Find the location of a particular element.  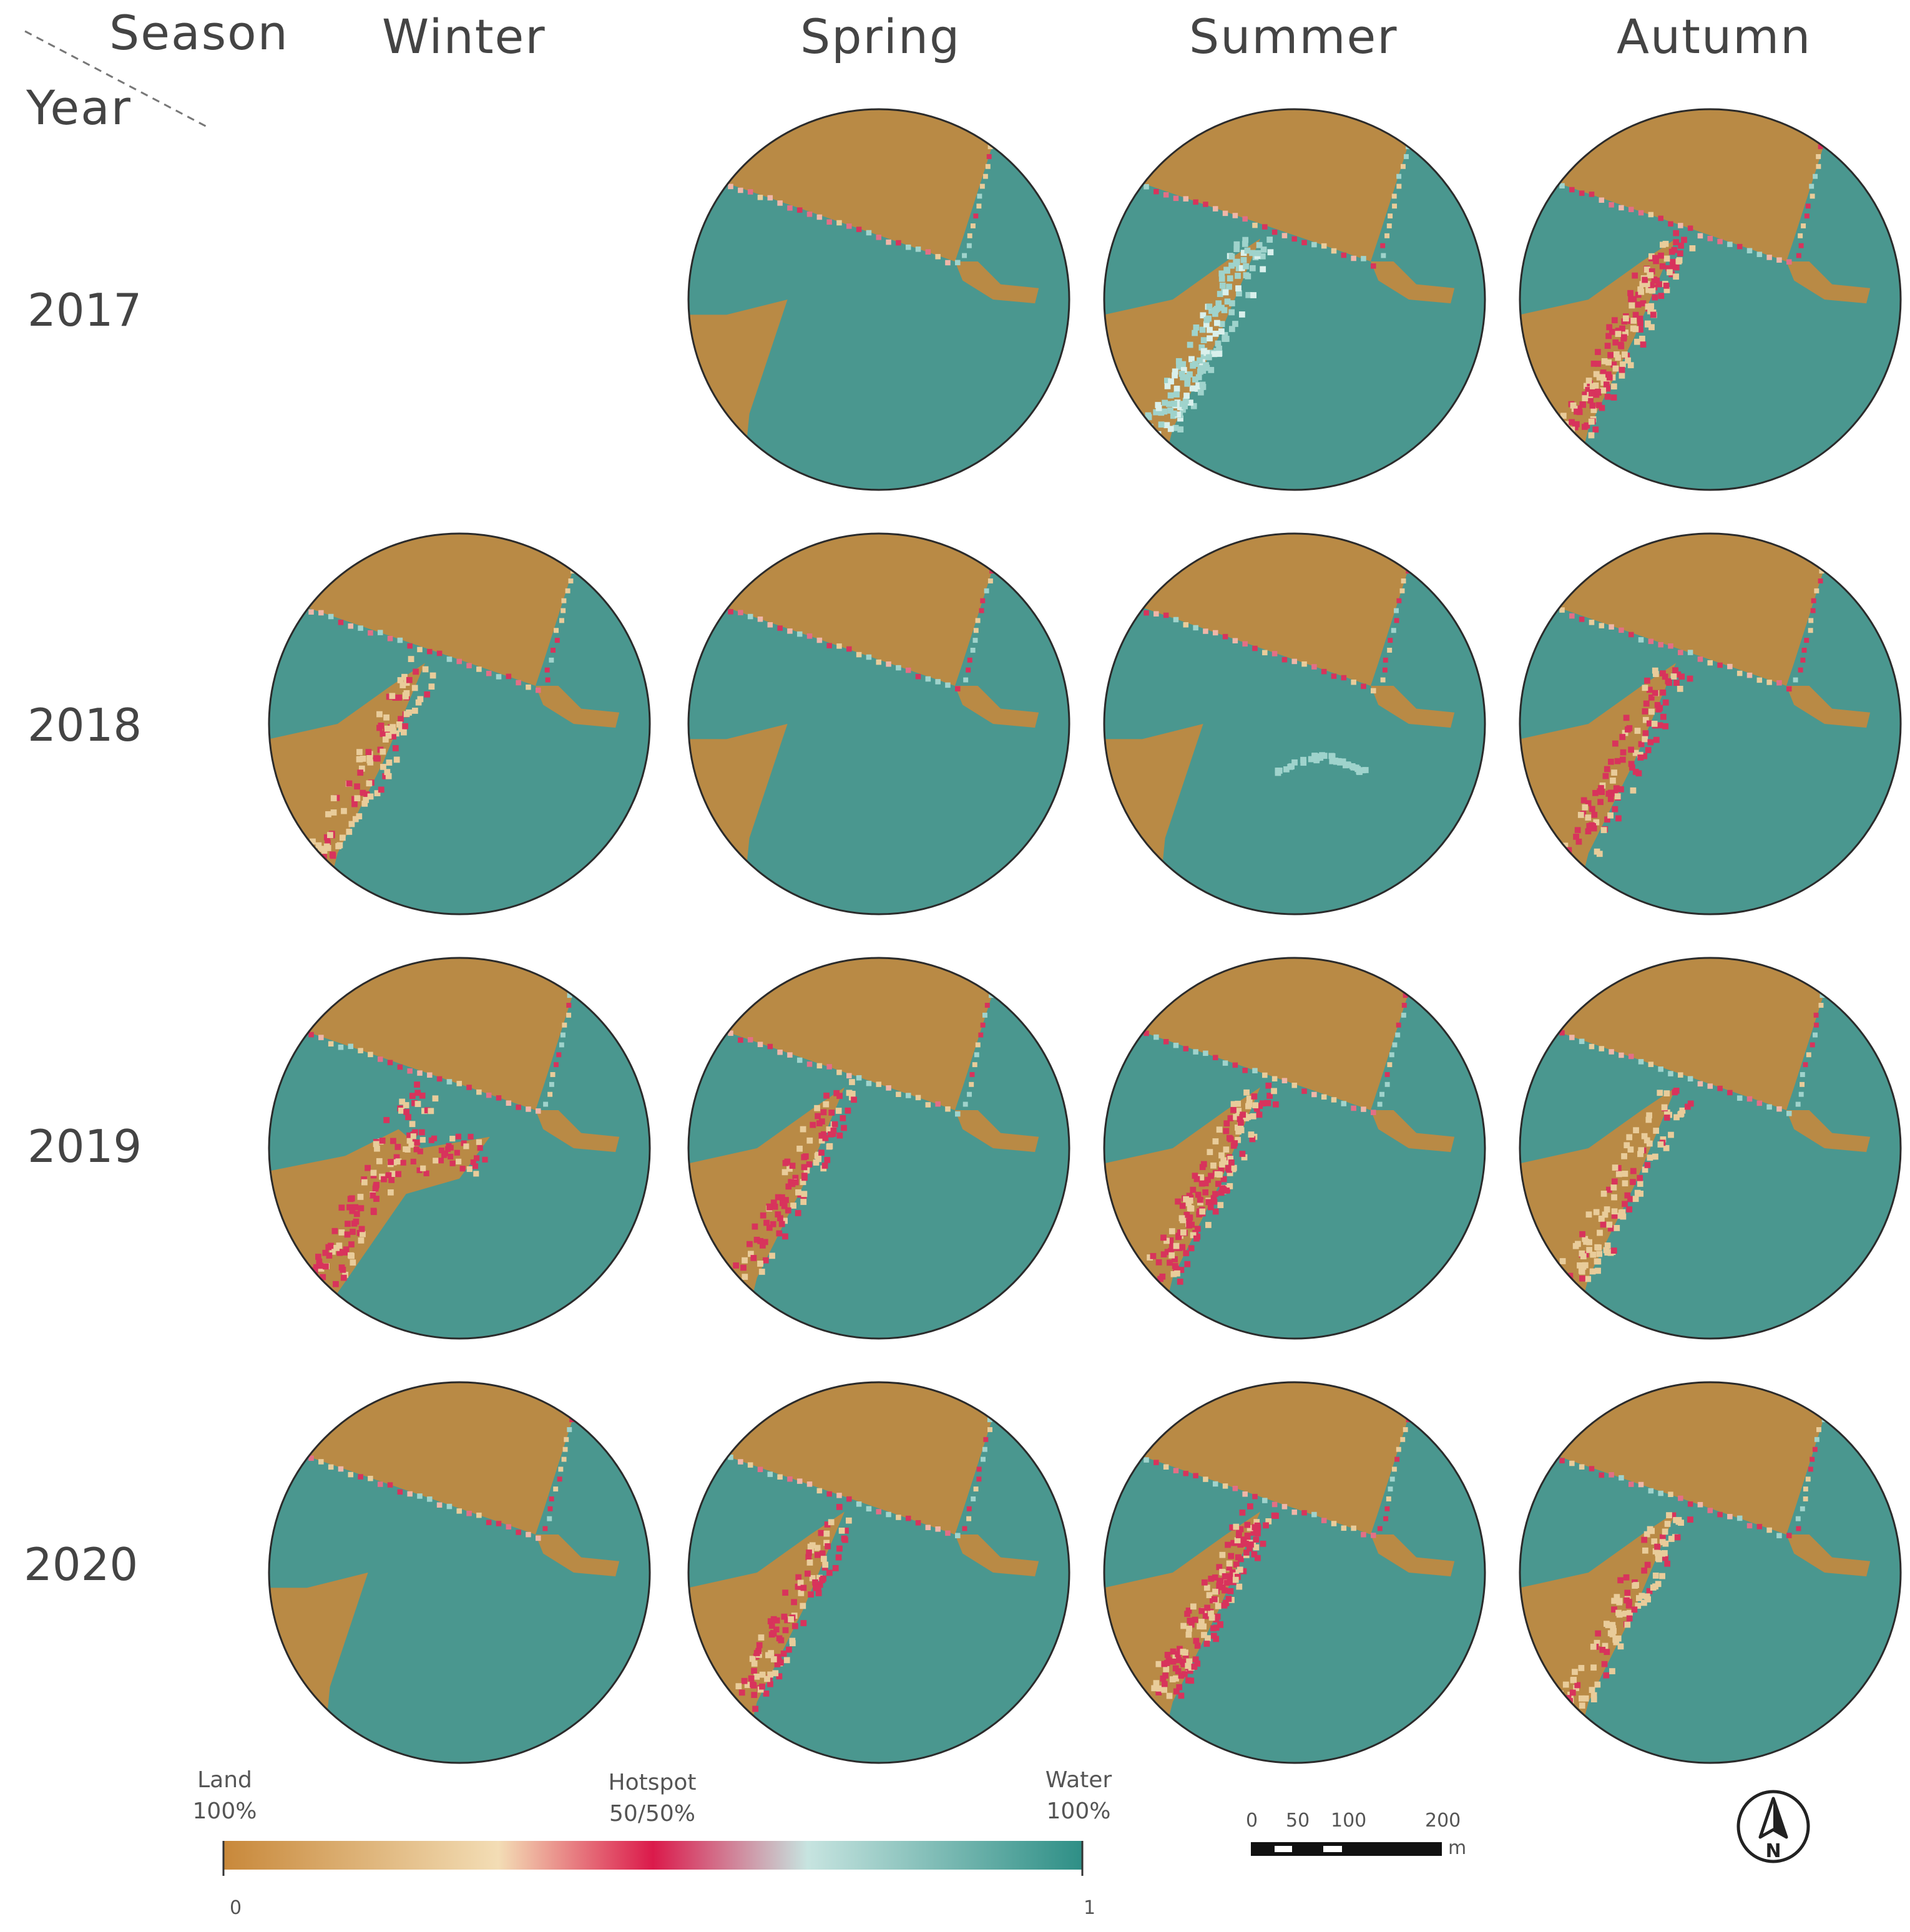

map-2018-winter is located at coordinates (460, 724).